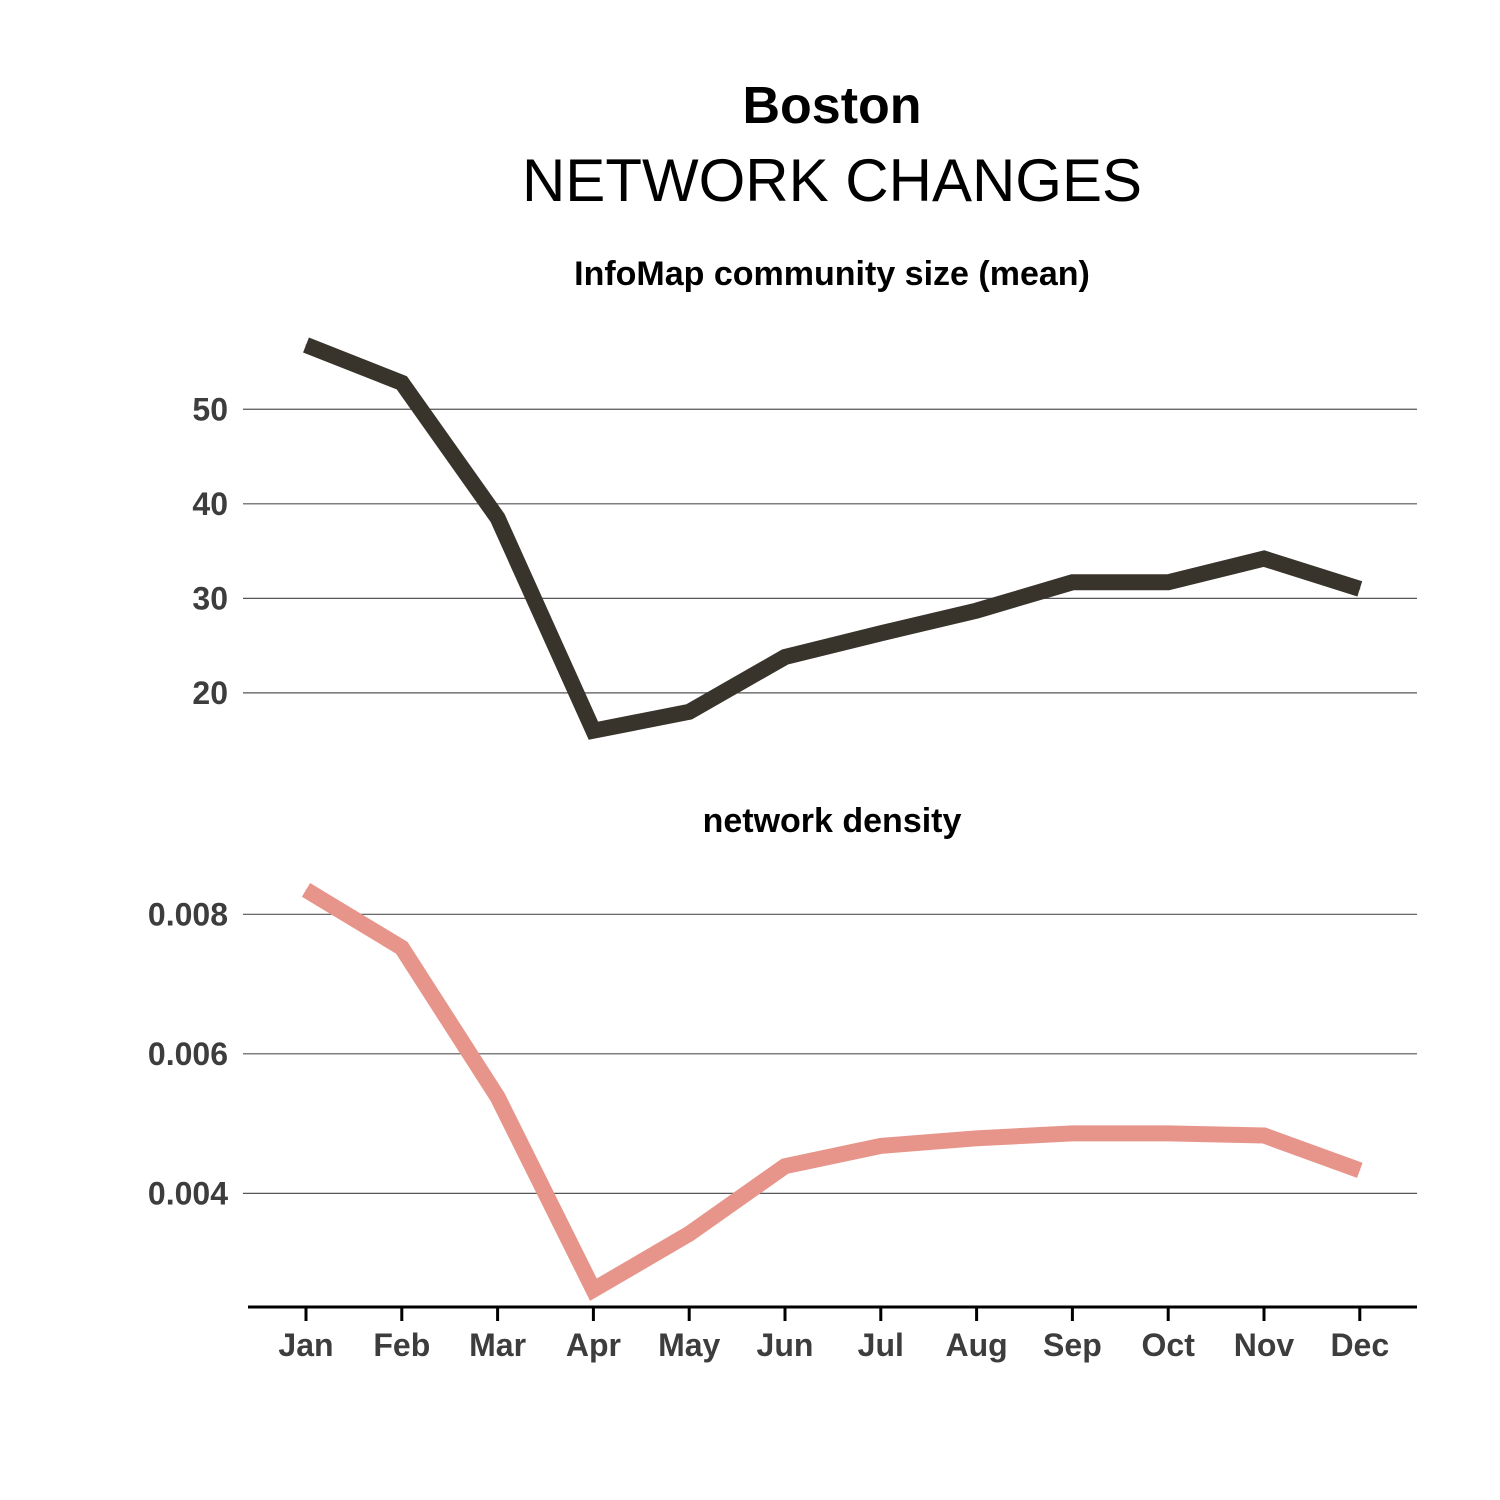  Describe the element at coordinates (976, 1345) in the screenshot. I see `x-tick-label: Aug` at that location.